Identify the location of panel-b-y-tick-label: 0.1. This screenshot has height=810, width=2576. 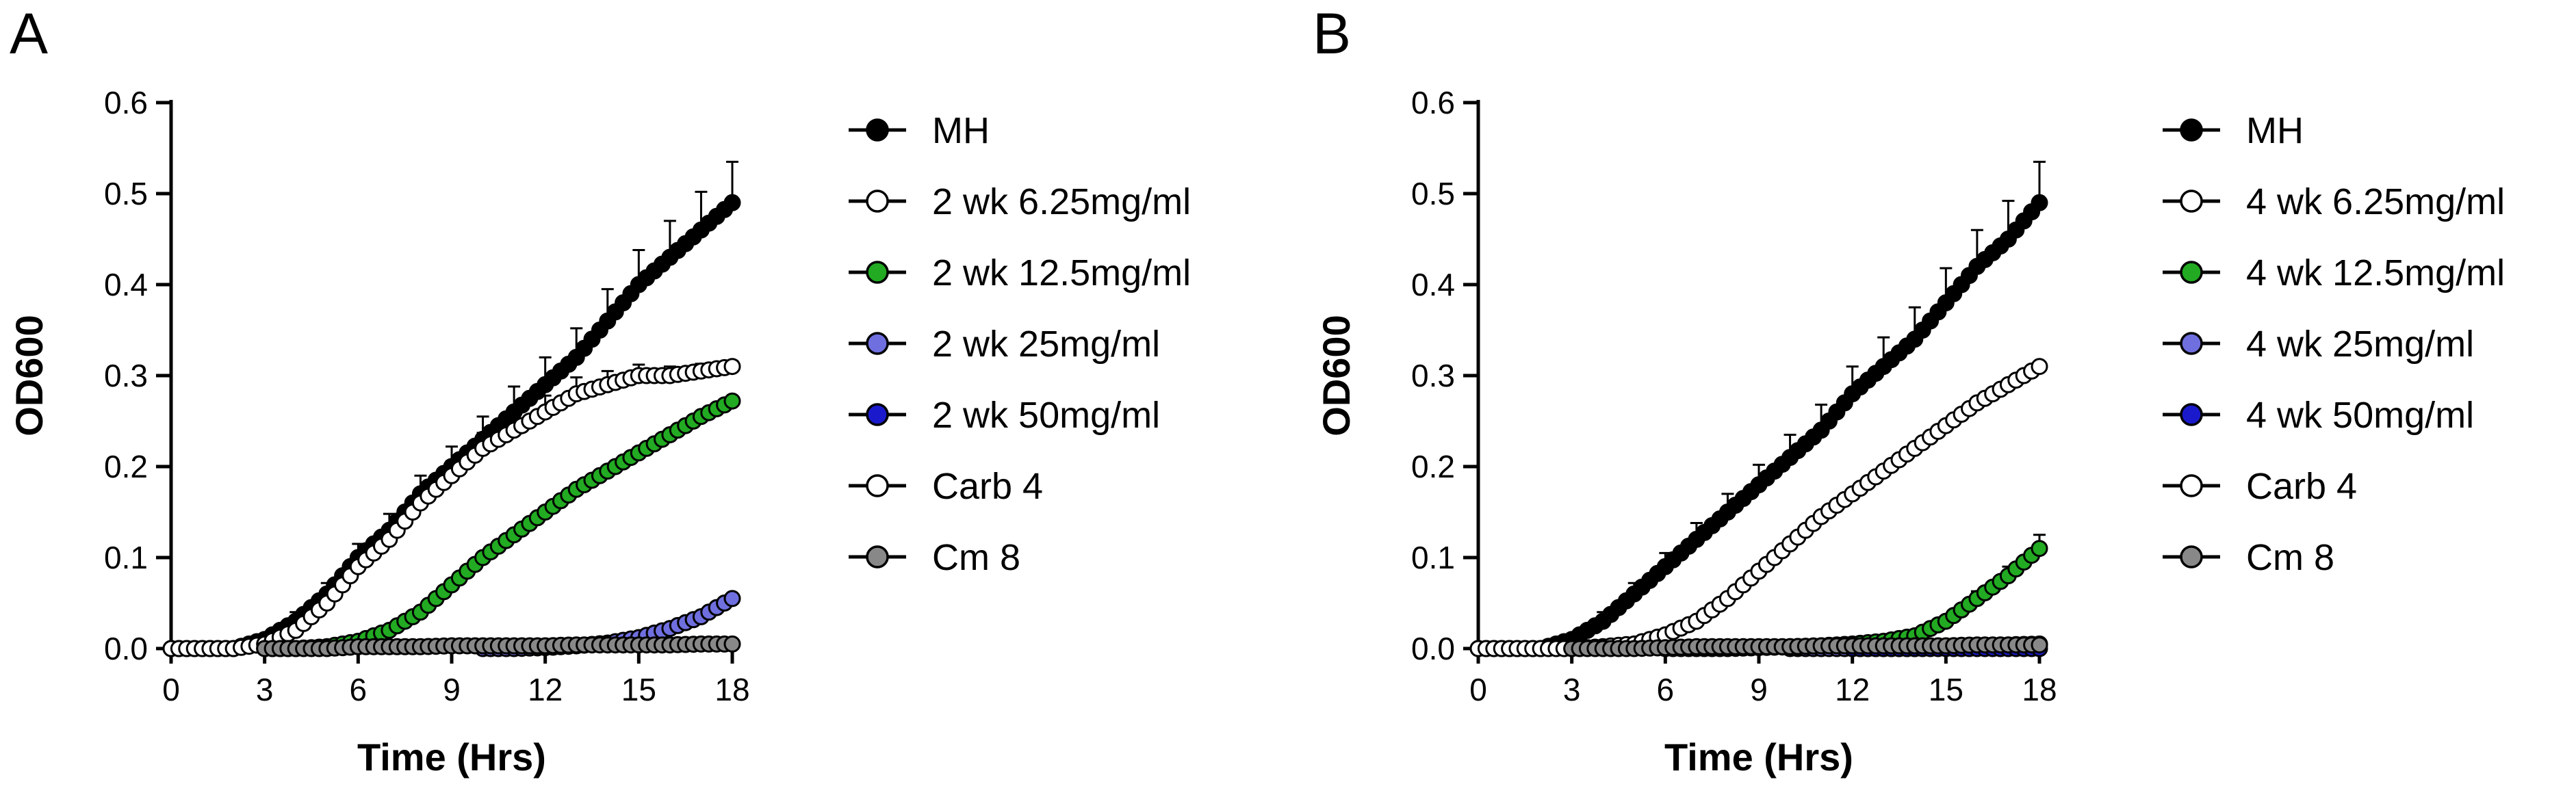
(1433, 557).